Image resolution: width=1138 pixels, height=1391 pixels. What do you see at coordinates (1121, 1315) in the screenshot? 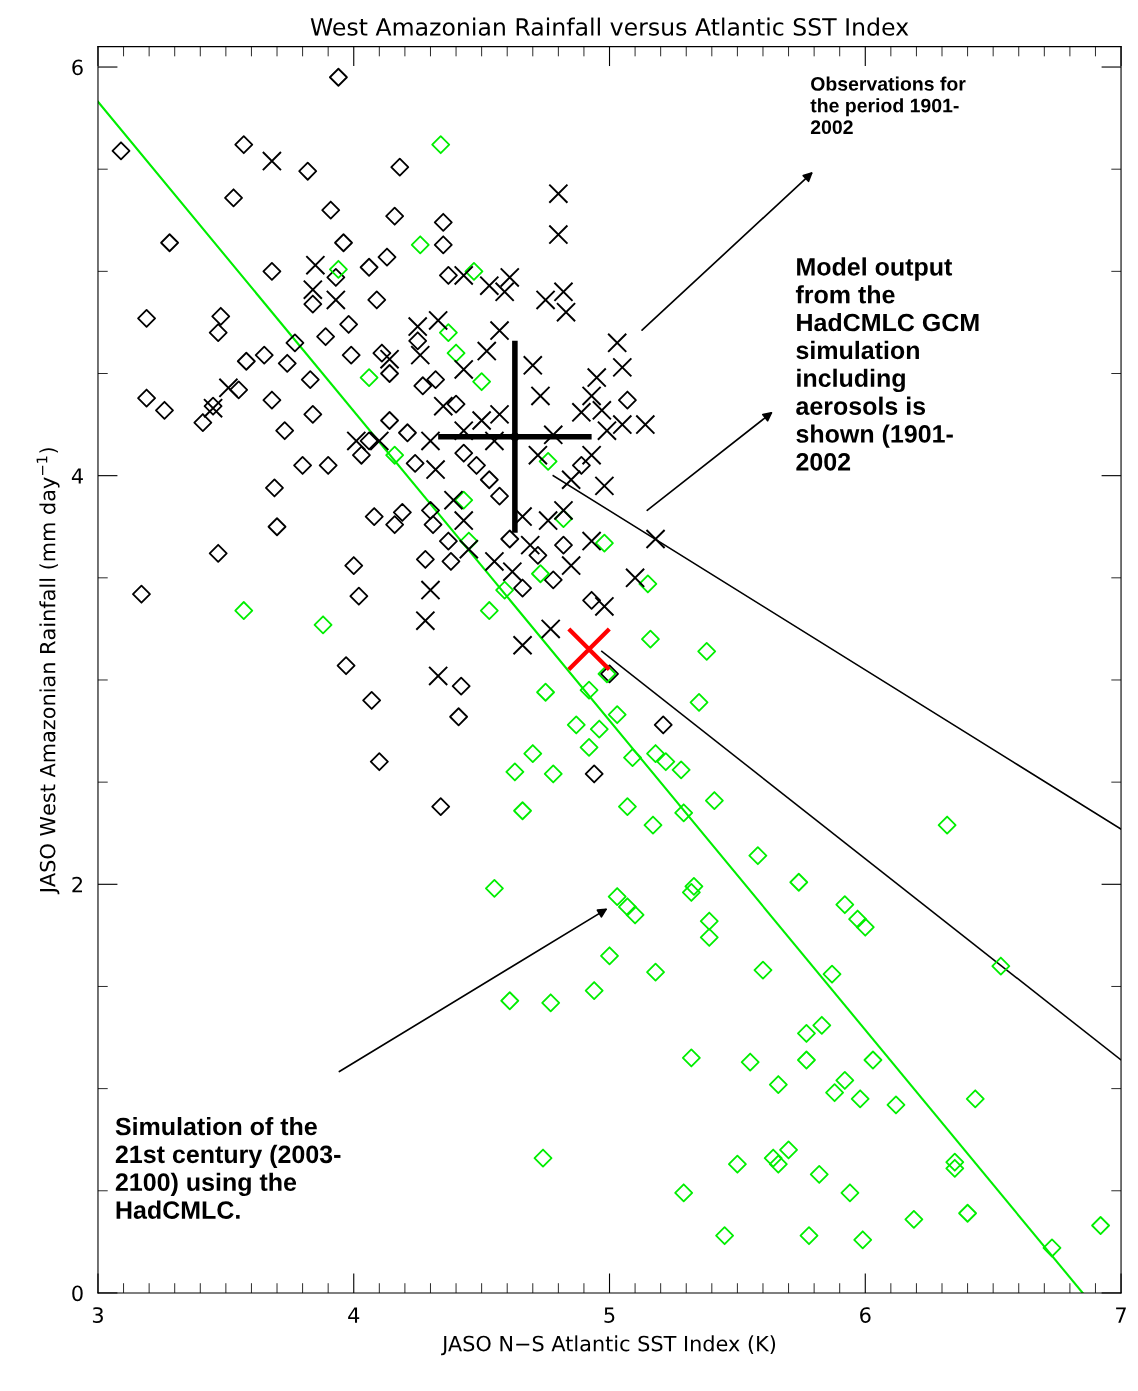
I see `x-tick-label: 7` at bounding box center [1121, 1315].